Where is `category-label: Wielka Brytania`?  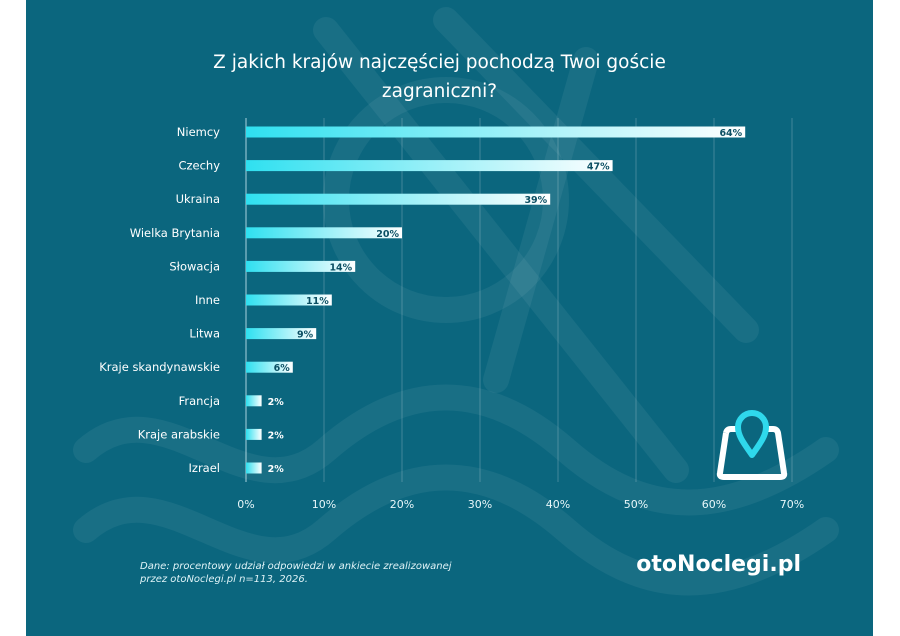
category-label: Wielka Brytania is located at coordinates (175, 233).